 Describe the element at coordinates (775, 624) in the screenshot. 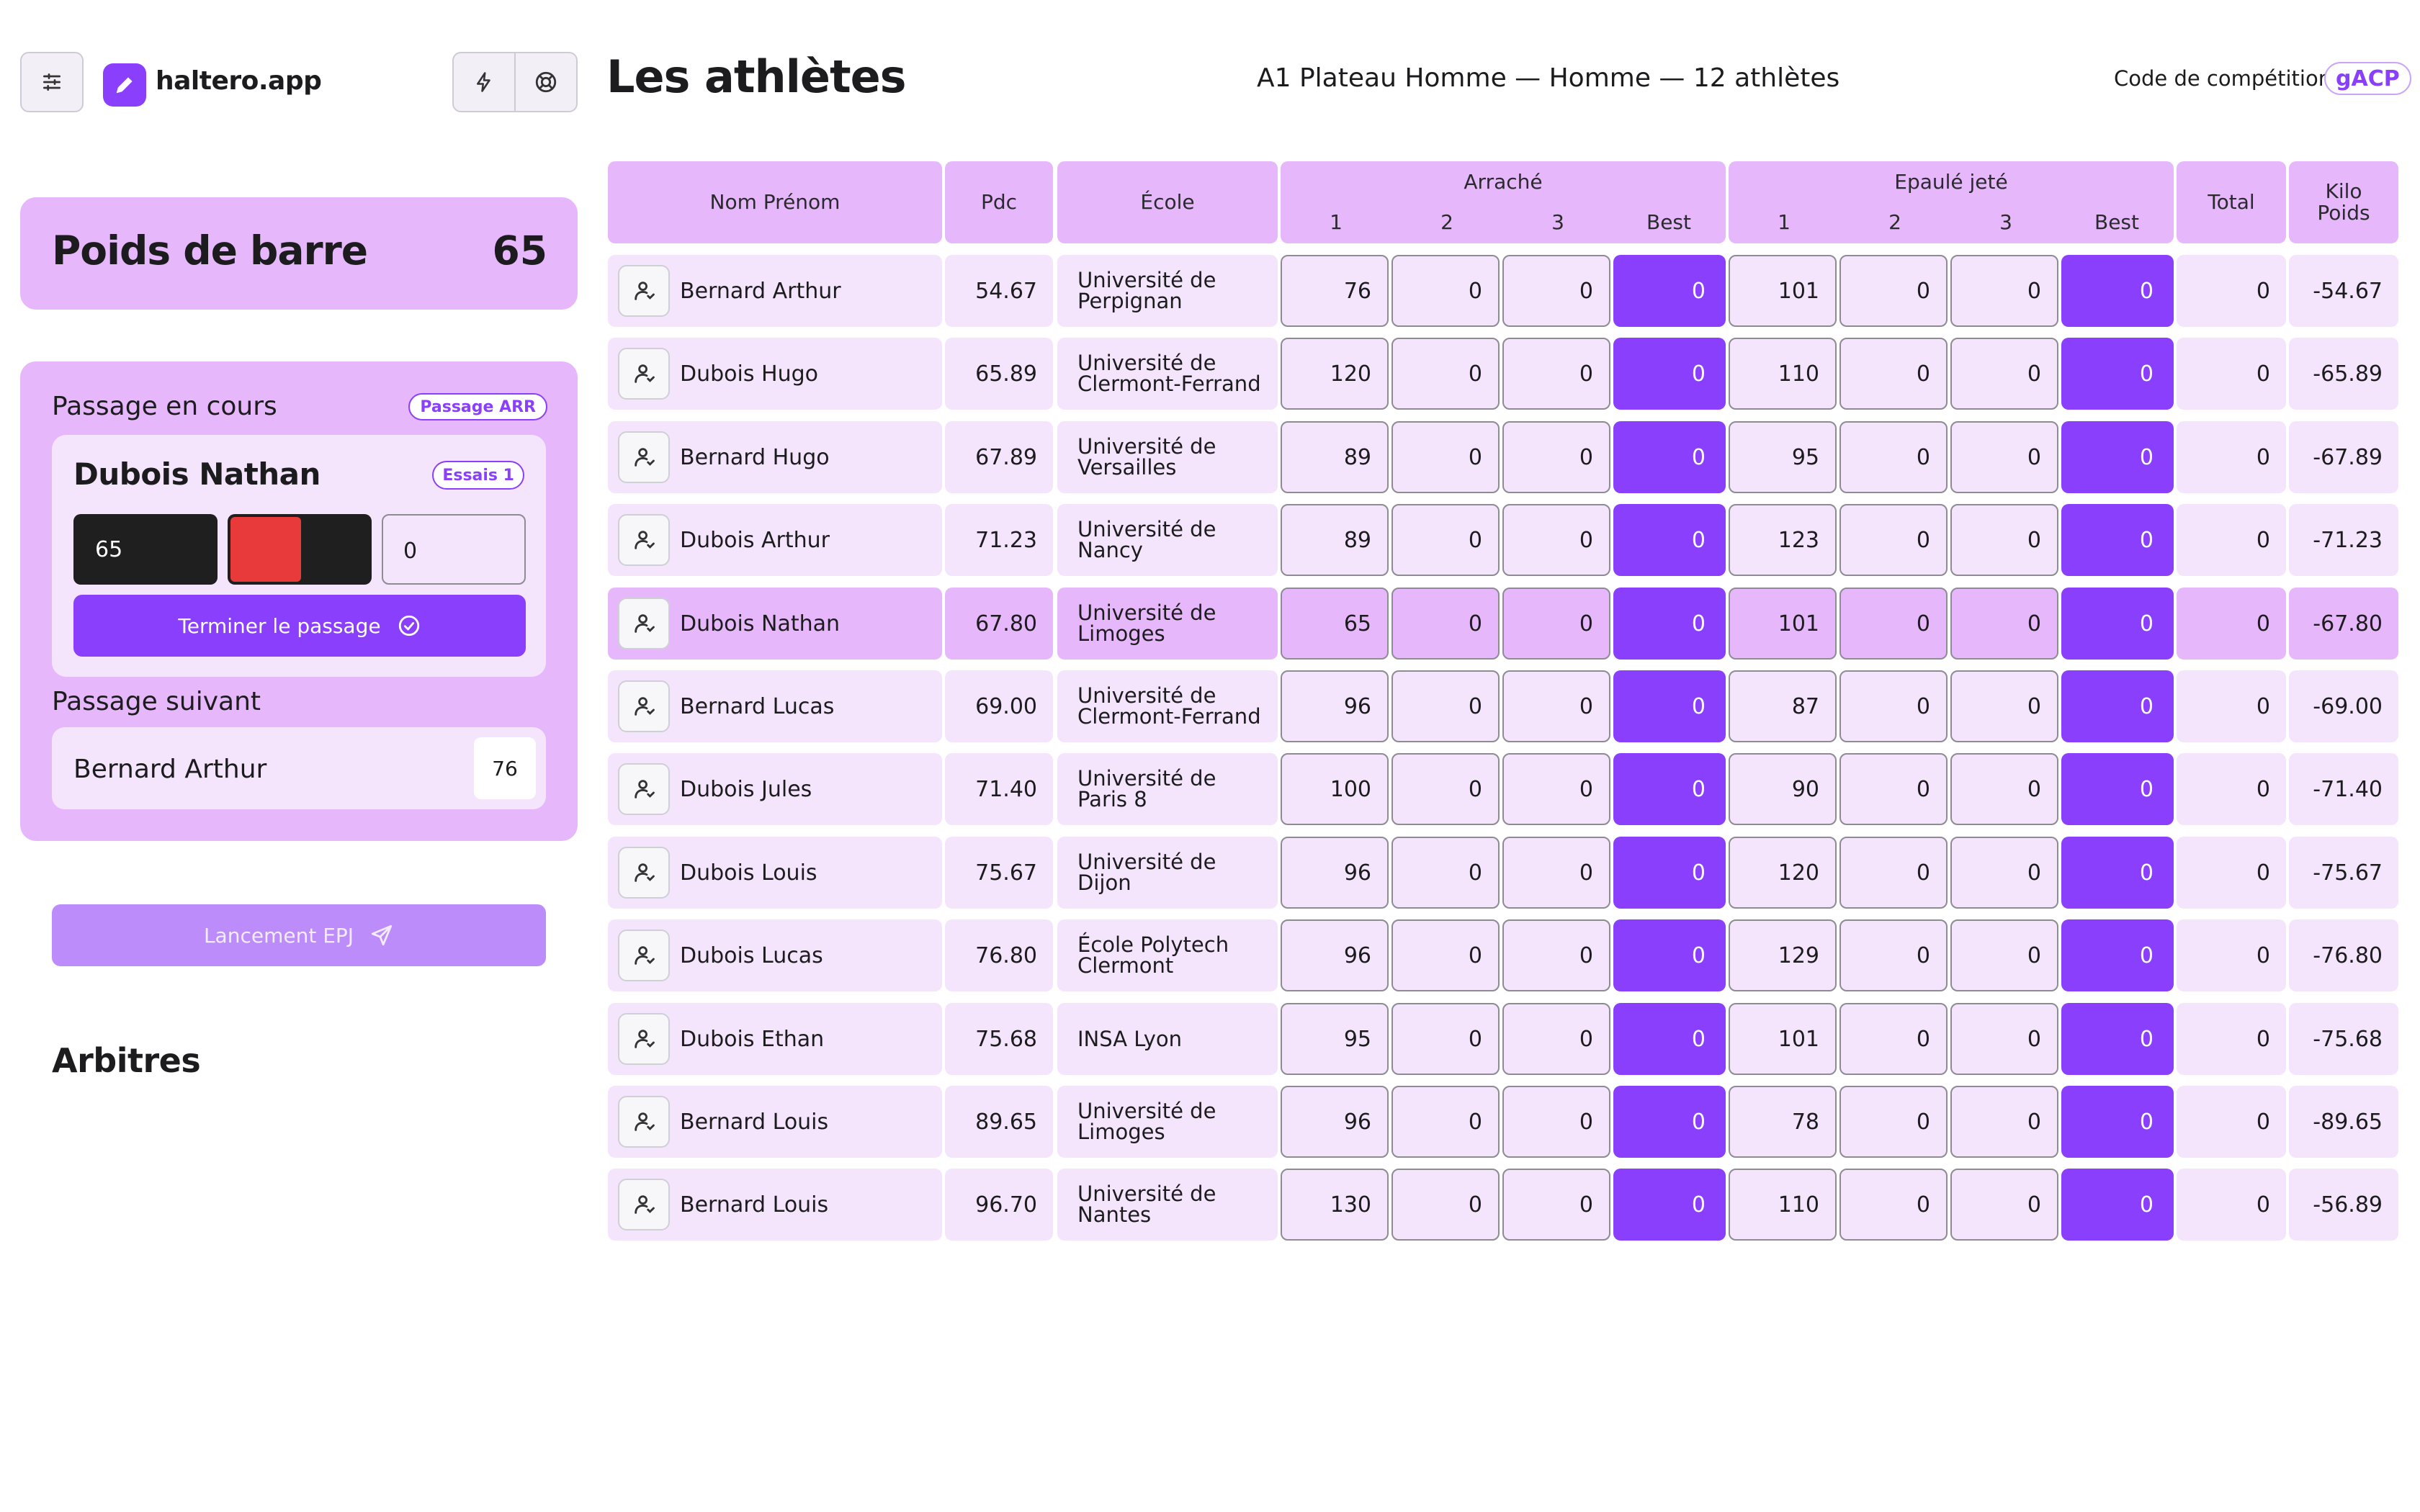

I see `name-cell: Dubois Nathan` at that location.